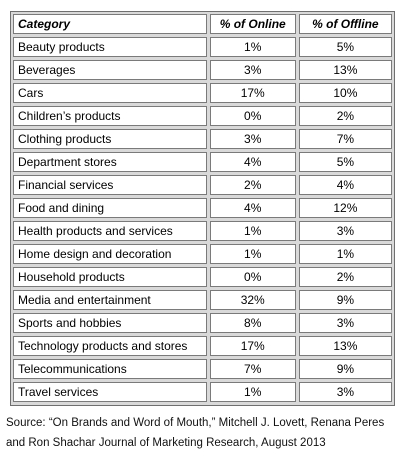 The width and height of the screenshot is (412, 463). Describe the element at coordinates (345, 24) in the screenshot. I see `column-header-offline: % of Offline` at that location.